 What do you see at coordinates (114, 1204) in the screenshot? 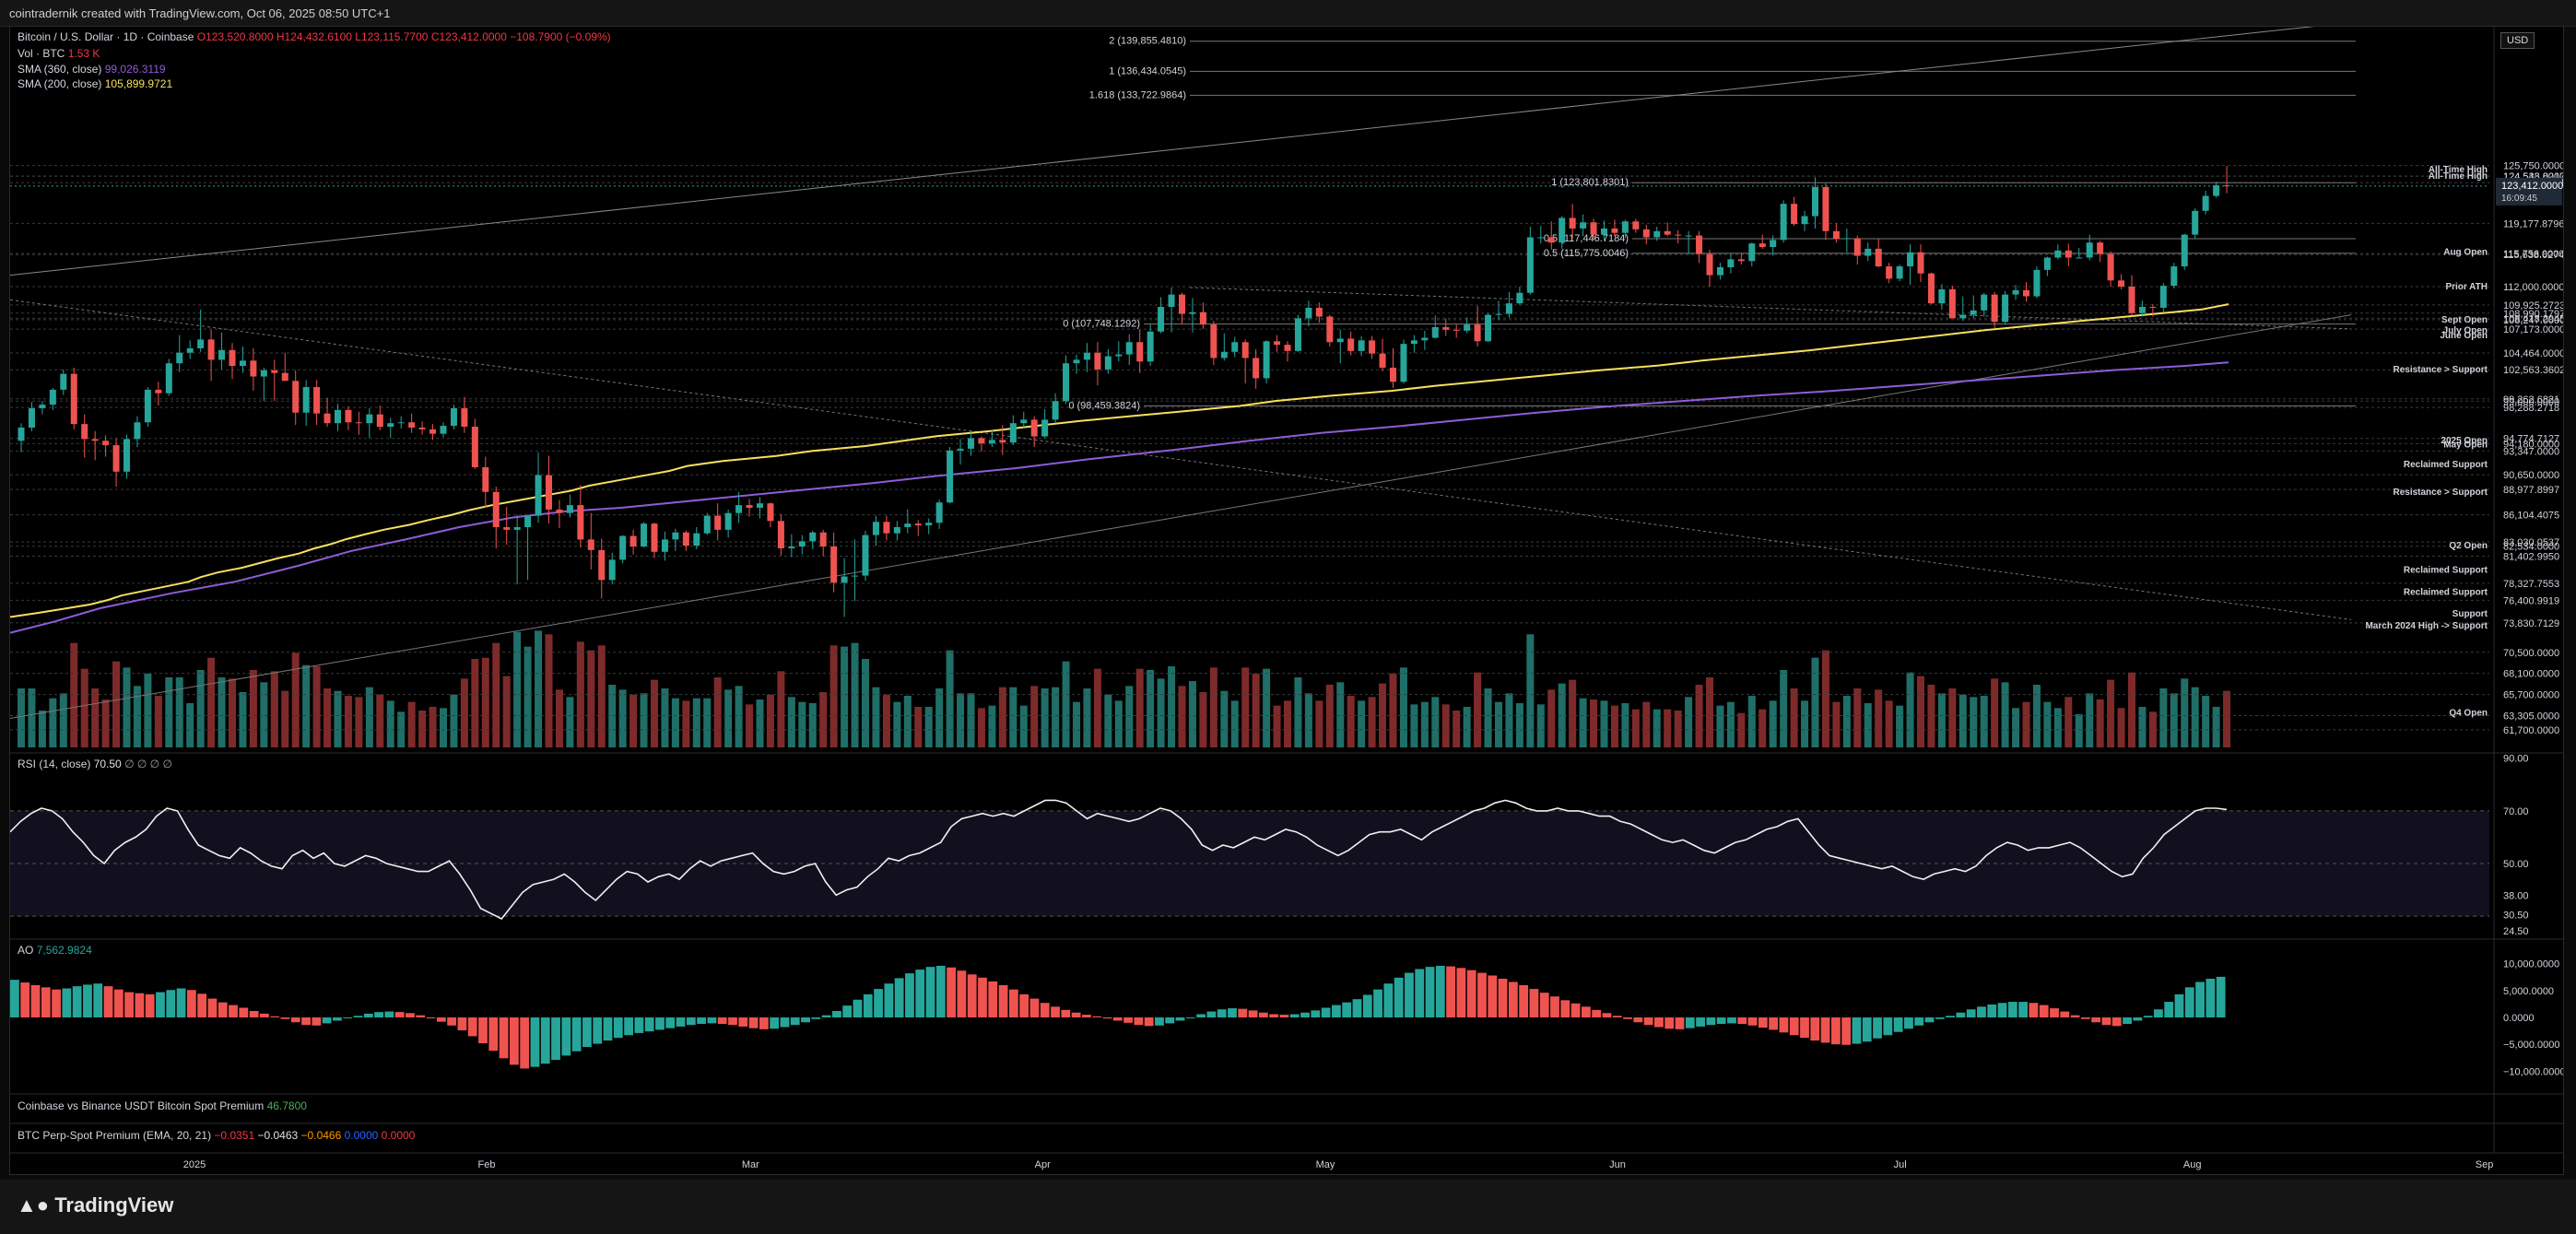
I see `brand-name: TradingView` at bounding box center [114, 1204].